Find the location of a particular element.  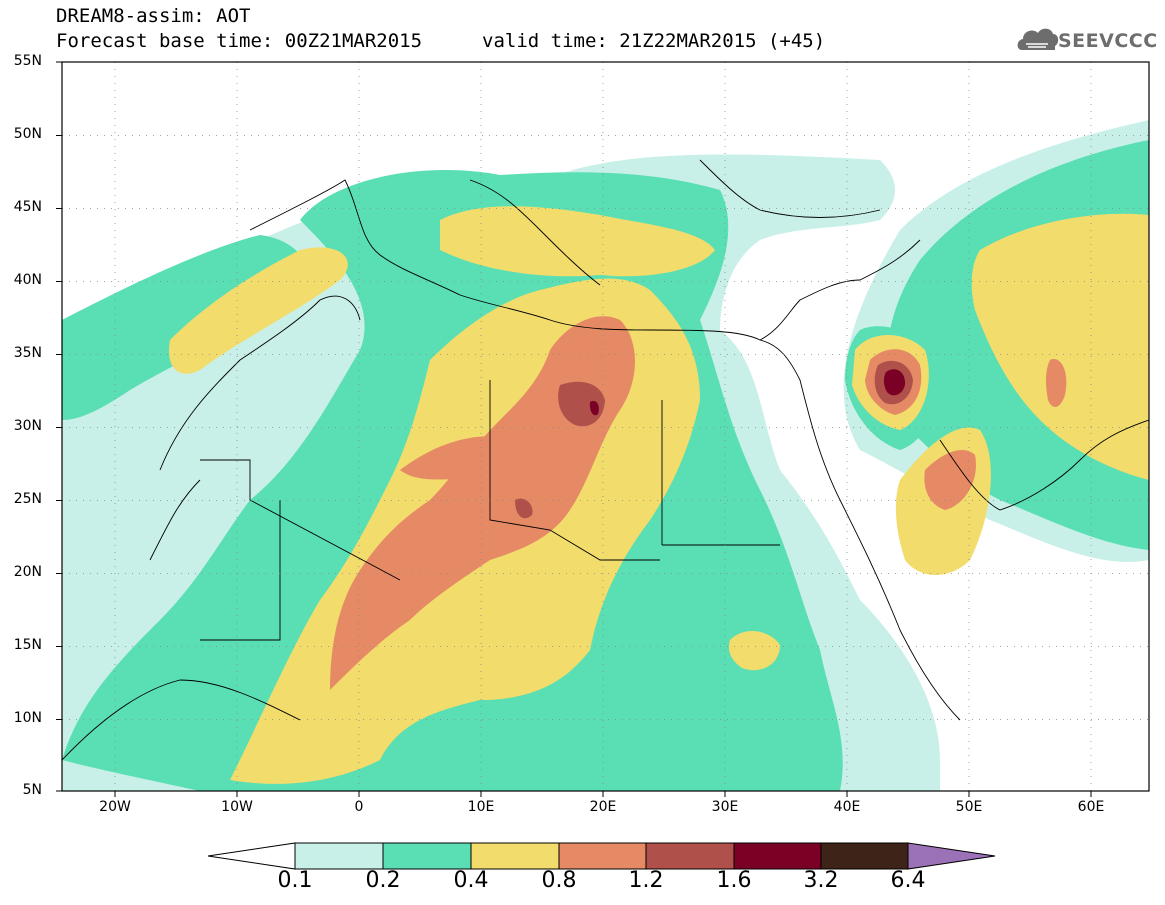

logo-text: SEEVCCC is located at coordinates (1108, 41).